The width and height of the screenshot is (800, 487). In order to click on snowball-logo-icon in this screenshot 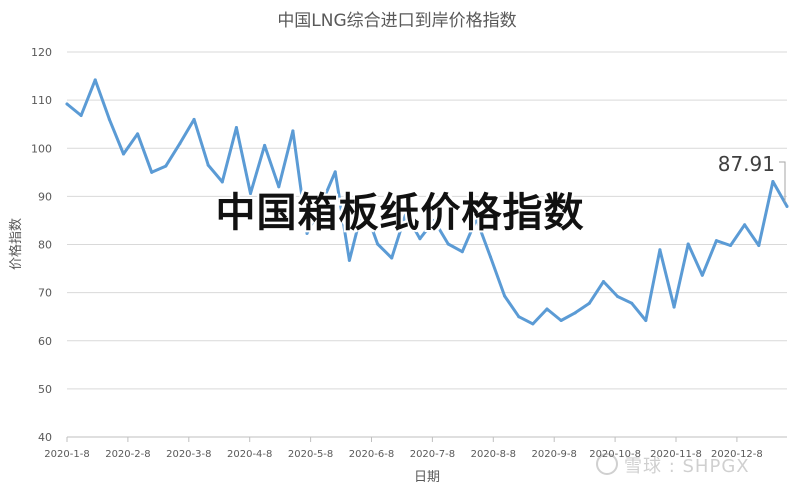, I will do `click(607, 464)`.